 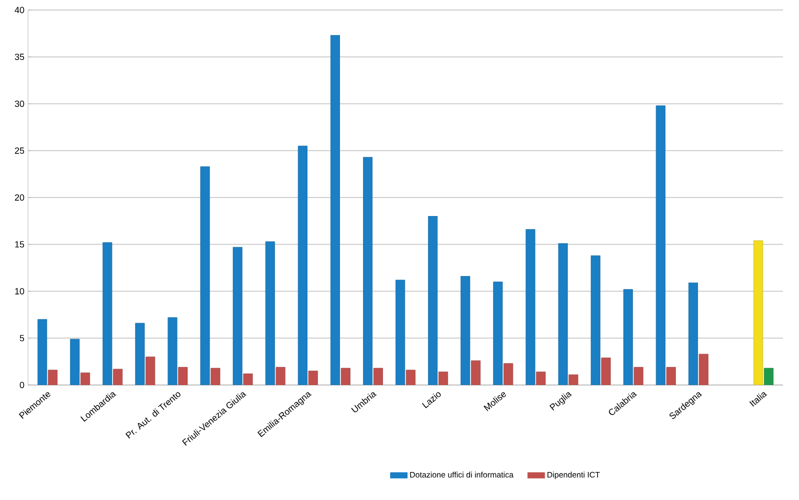 I want to click on y-tick-label: 30, so click(x=19, y=103).